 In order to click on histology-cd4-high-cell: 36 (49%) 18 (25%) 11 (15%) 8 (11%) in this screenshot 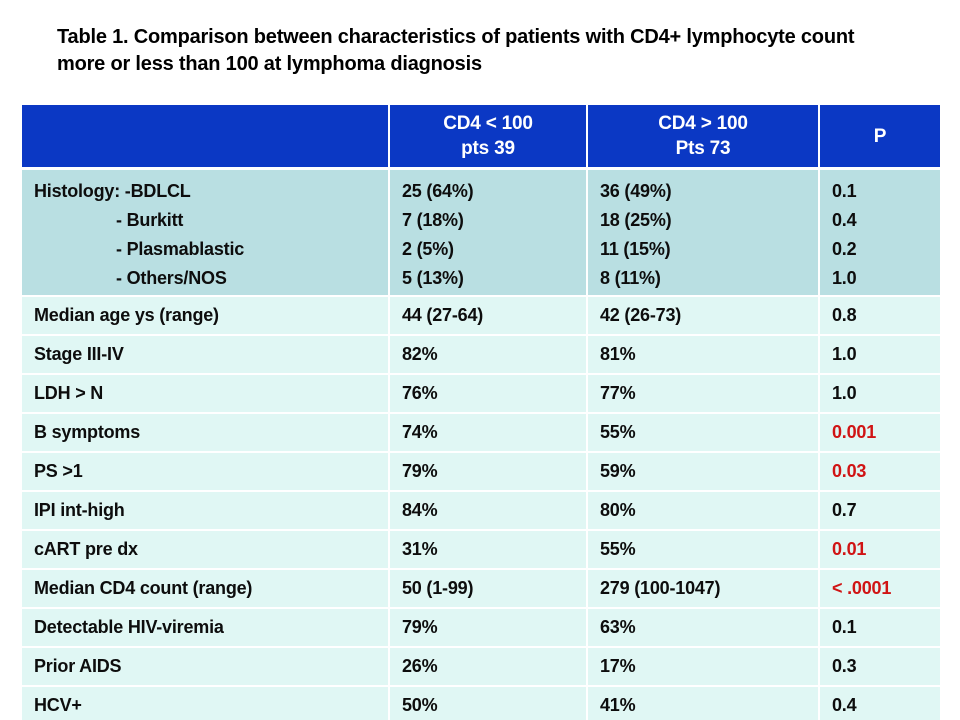, I will do `click(704, 233)`.